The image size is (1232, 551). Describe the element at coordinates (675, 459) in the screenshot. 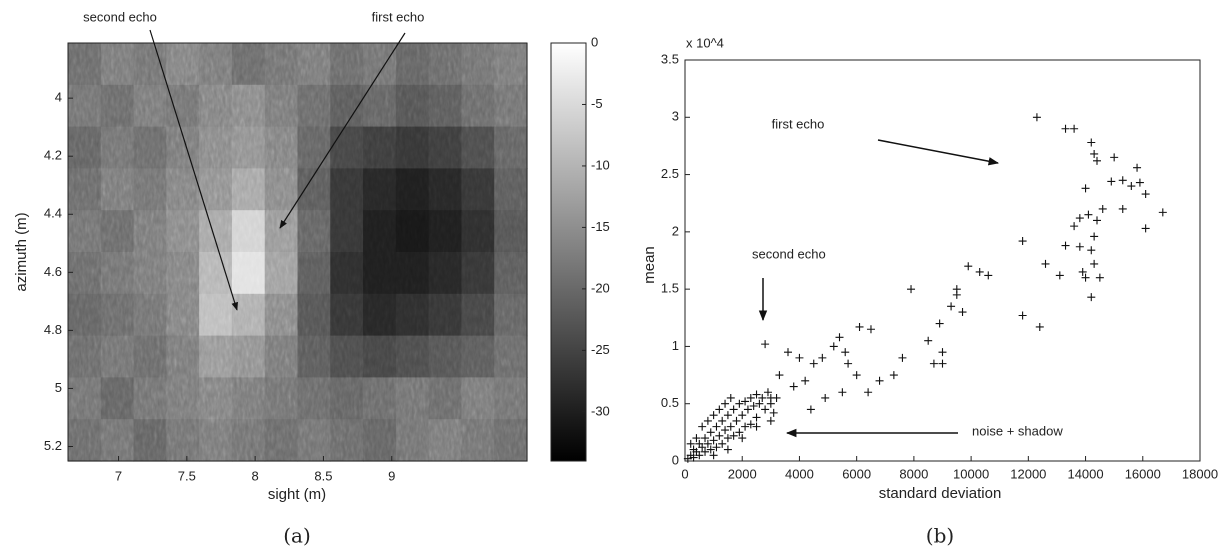

I see `y-tick-label: 0` at that location.